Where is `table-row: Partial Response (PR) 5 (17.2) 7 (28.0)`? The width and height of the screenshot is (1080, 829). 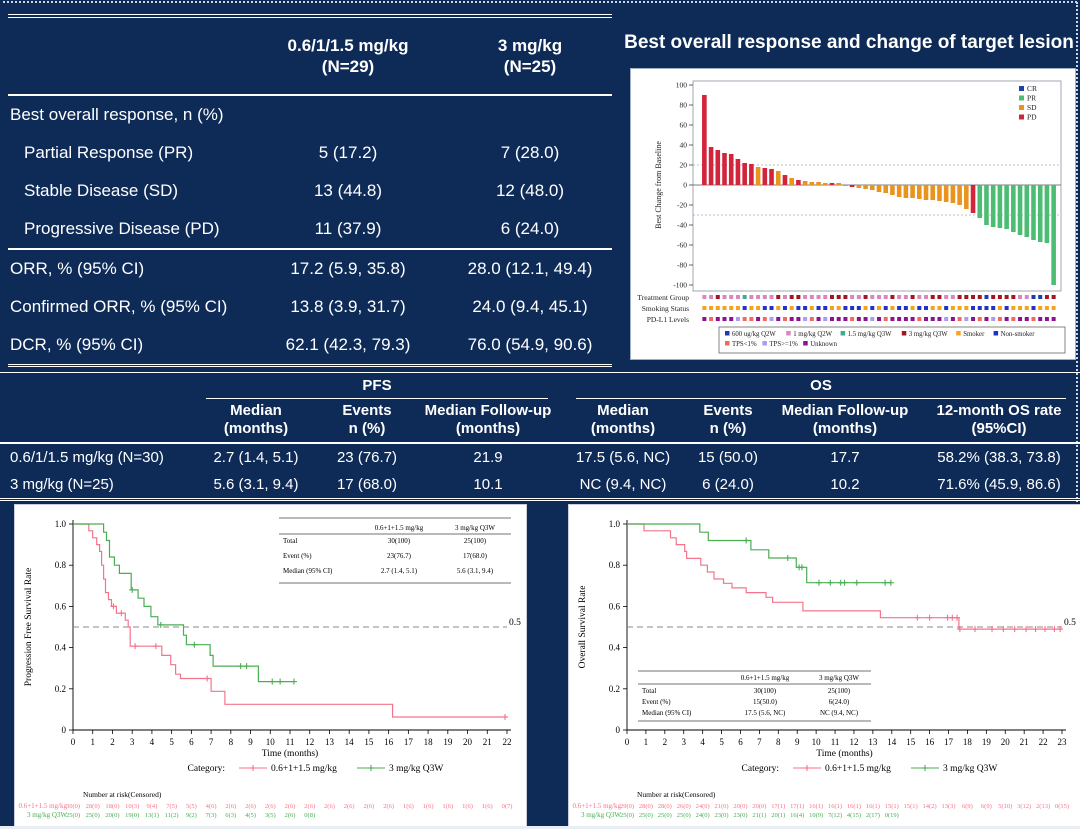
table-row: Partial Response (PR) 5 (17.2) 7 (28.0) is located at coordinates (310, 153).